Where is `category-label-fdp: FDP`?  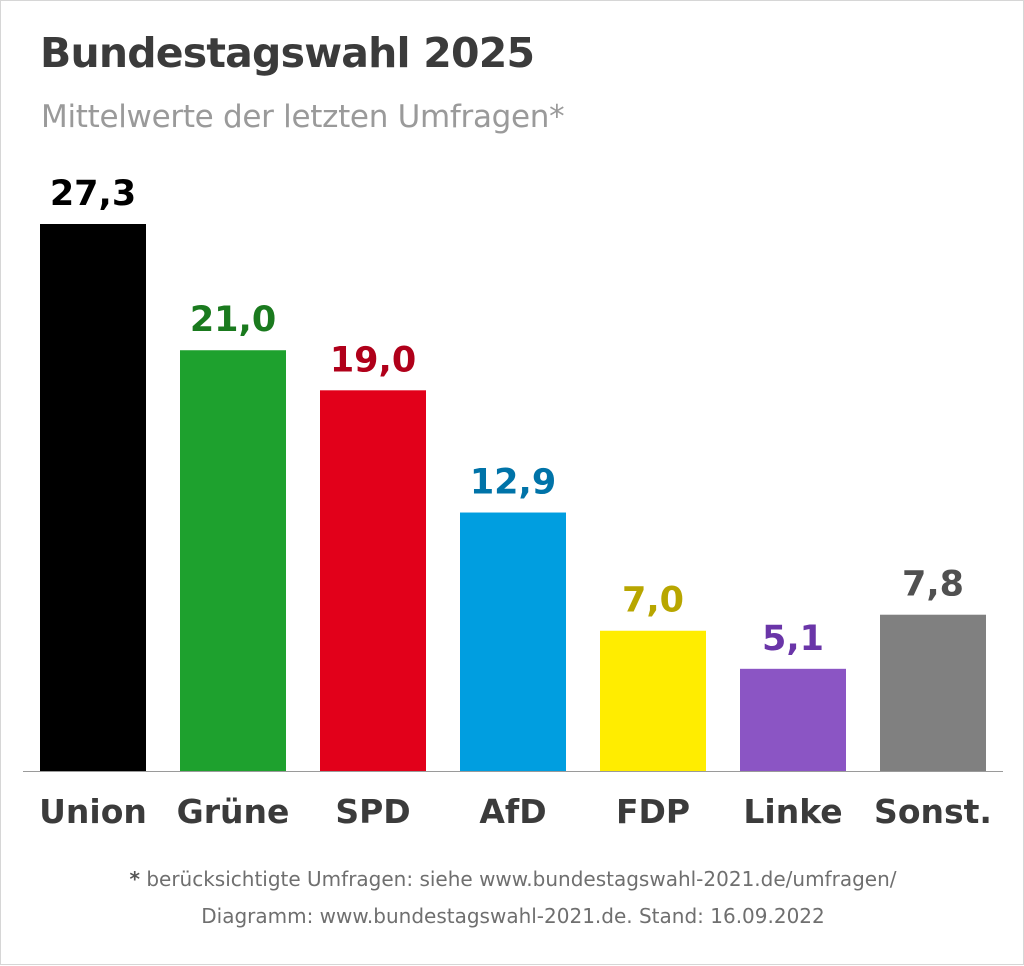 category-label-fdp: FDP is located at coordinates (653, 811).